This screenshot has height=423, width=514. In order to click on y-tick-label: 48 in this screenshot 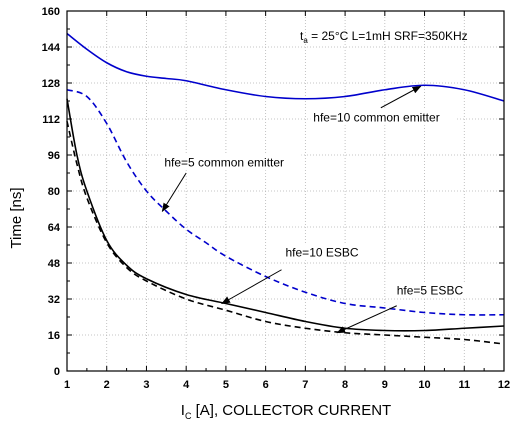, I will do `click(54, 264)`.